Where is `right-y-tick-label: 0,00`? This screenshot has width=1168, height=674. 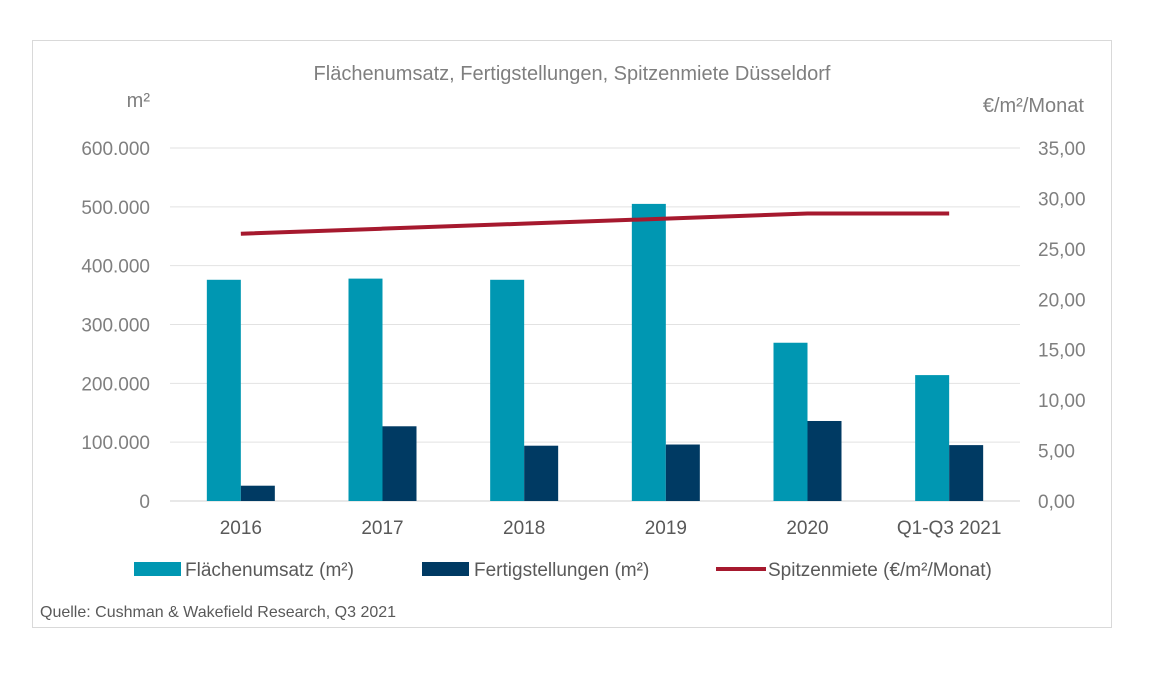 right-y-tick-label: 0,00 is located at coordinates (1056, 502).